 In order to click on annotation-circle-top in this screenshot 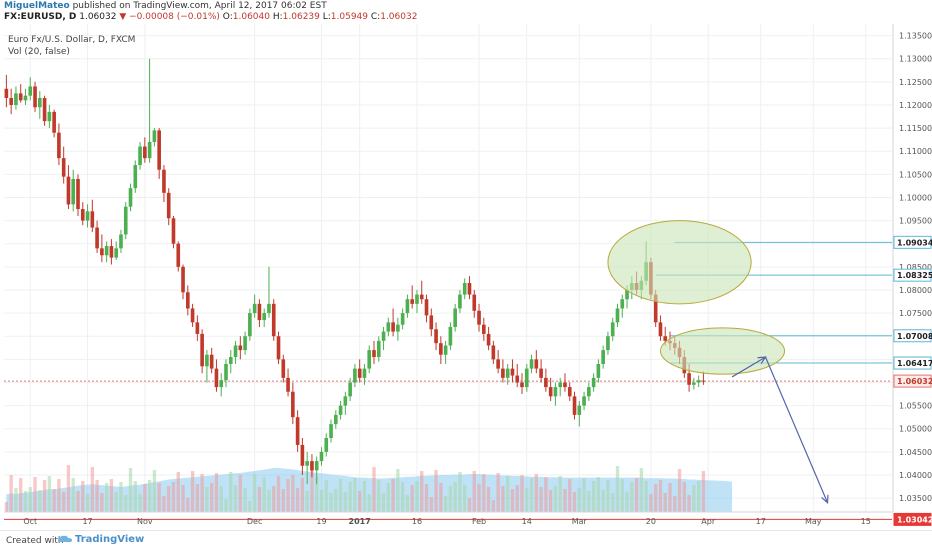, I will do `click(679, 262)`.